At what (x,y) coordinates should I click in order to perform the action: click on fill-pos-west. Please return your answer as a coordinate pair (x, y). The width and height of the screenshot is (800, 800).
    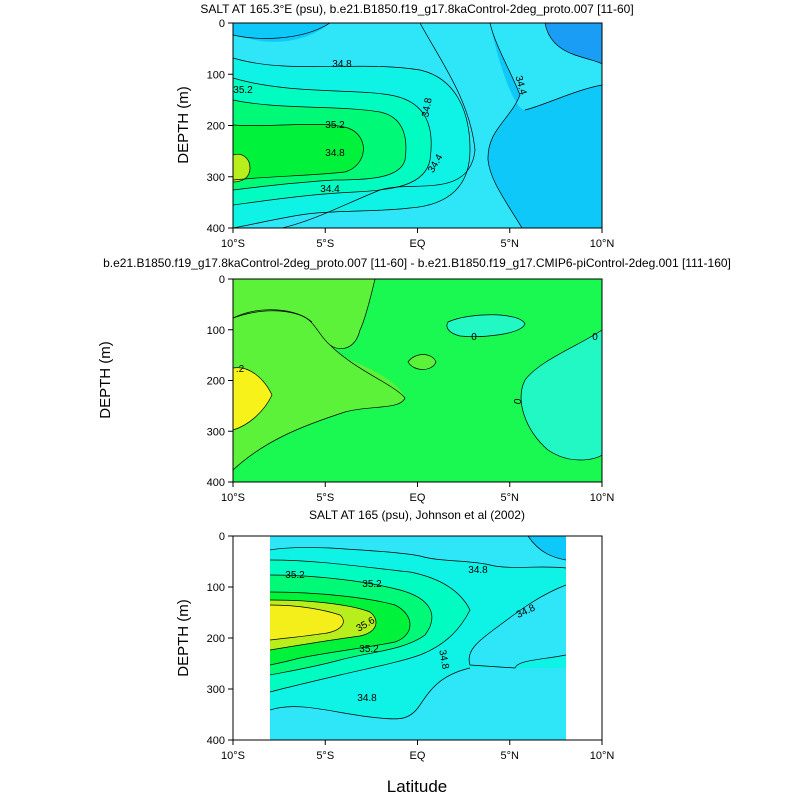
    Looking at the image, I should click on (319, 389).